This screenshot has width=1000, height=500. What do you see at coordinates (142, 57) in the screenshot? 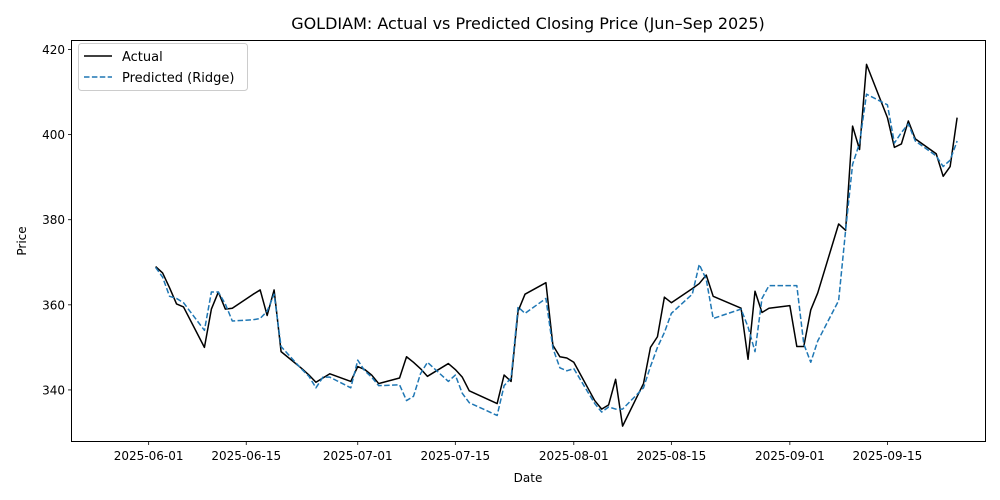
I see `legend-label-actual: Actual` at bounding box center [142, 57].